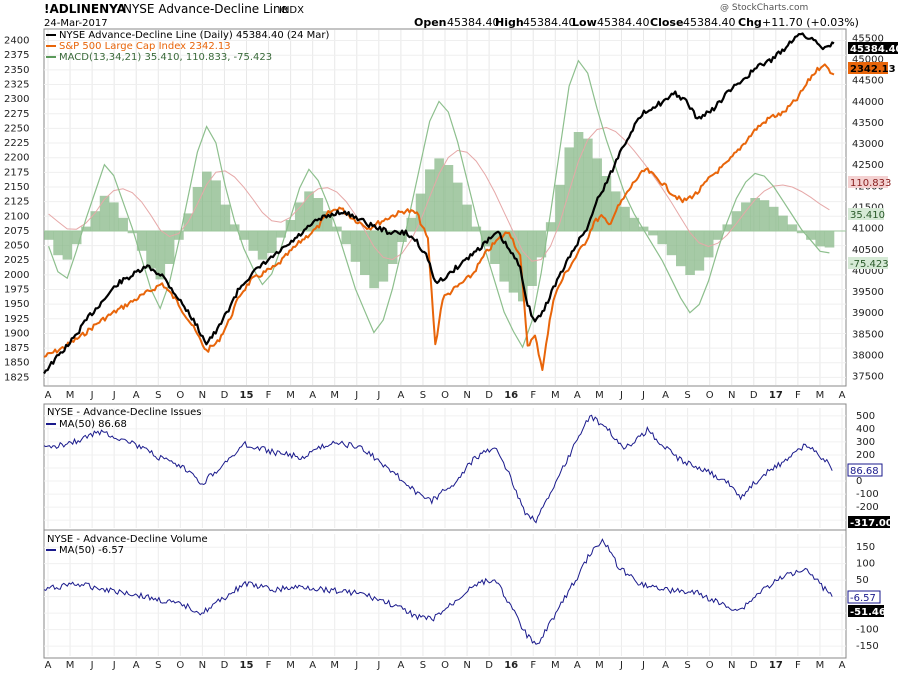 Image resolution: width=900 pixels, height=673 pixels. I want to click on volume-legend: MA(50) -6.57, so click(91, 550).